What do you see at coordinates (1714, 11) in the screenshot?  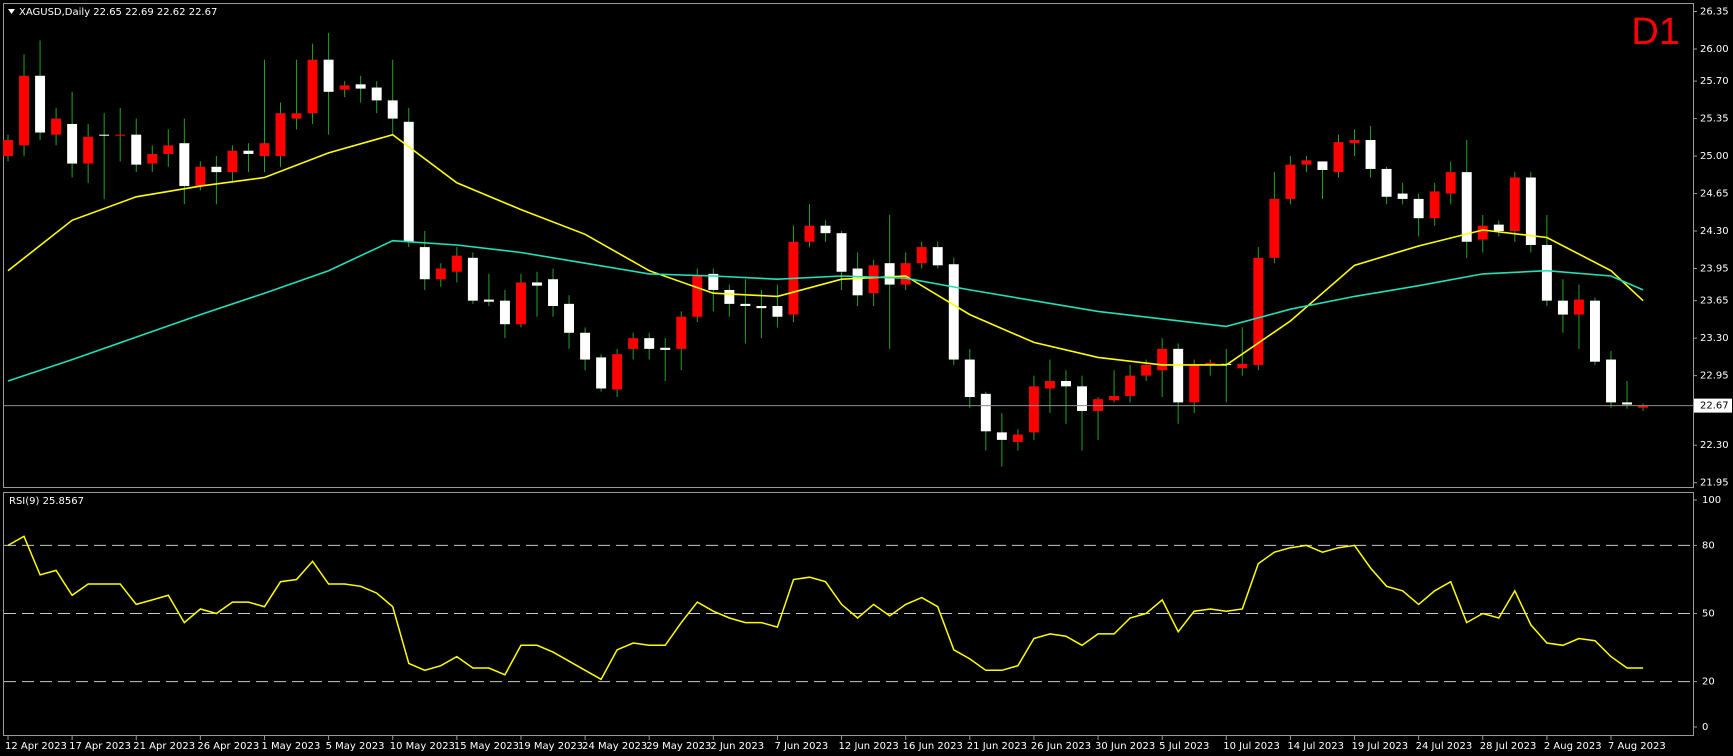 I see `y-tick-label: 26.35` at bounding box center [1714, 11].